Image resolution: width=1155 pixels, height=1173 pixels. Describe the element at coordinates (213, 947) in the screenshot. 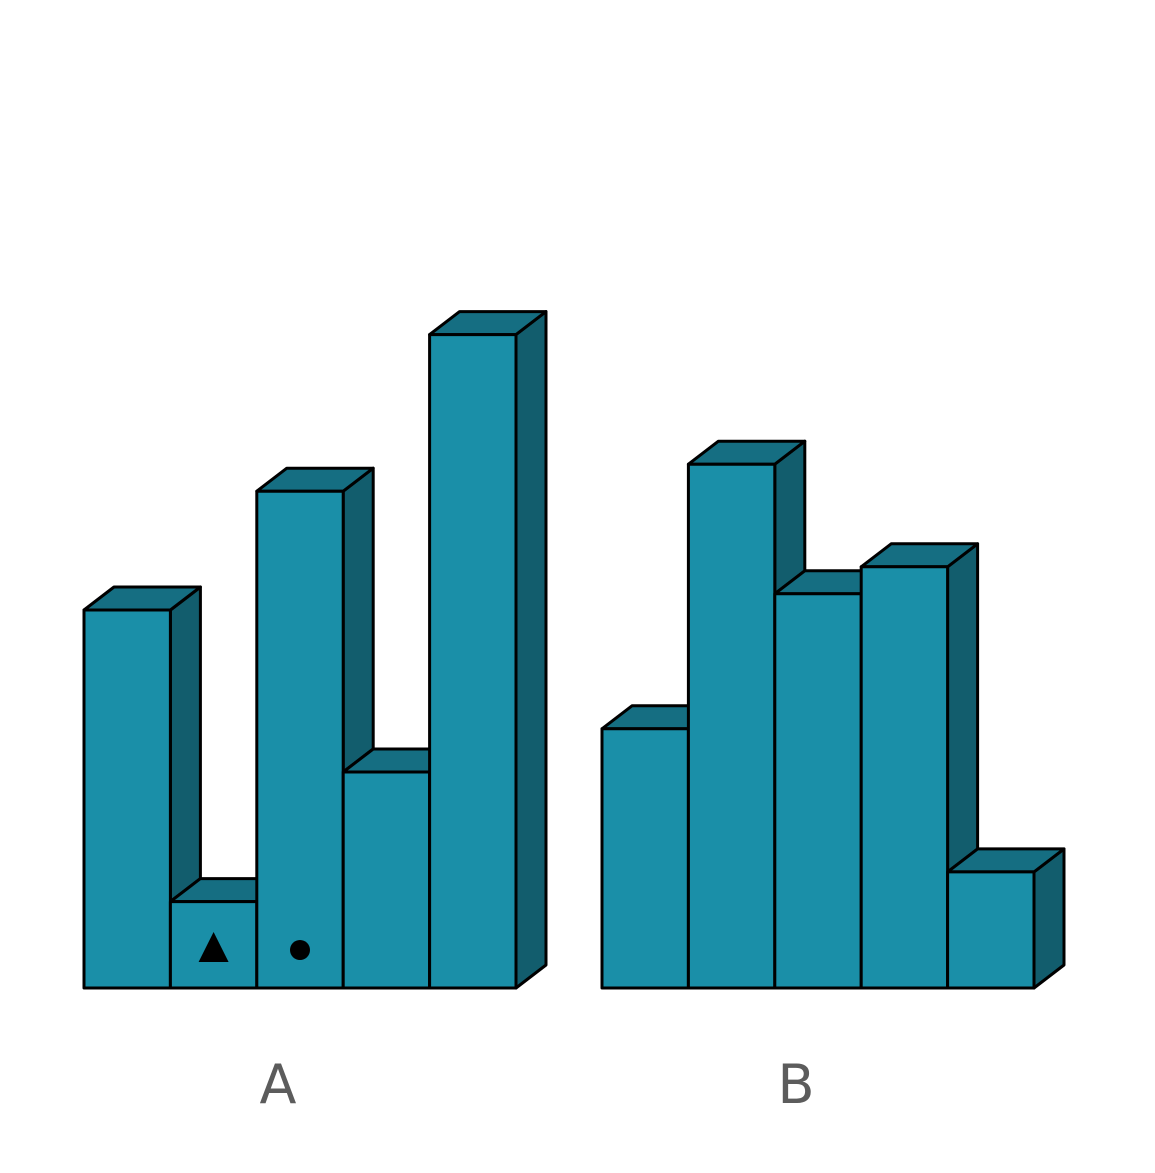

I see `triangle-marker-icon` at that location.